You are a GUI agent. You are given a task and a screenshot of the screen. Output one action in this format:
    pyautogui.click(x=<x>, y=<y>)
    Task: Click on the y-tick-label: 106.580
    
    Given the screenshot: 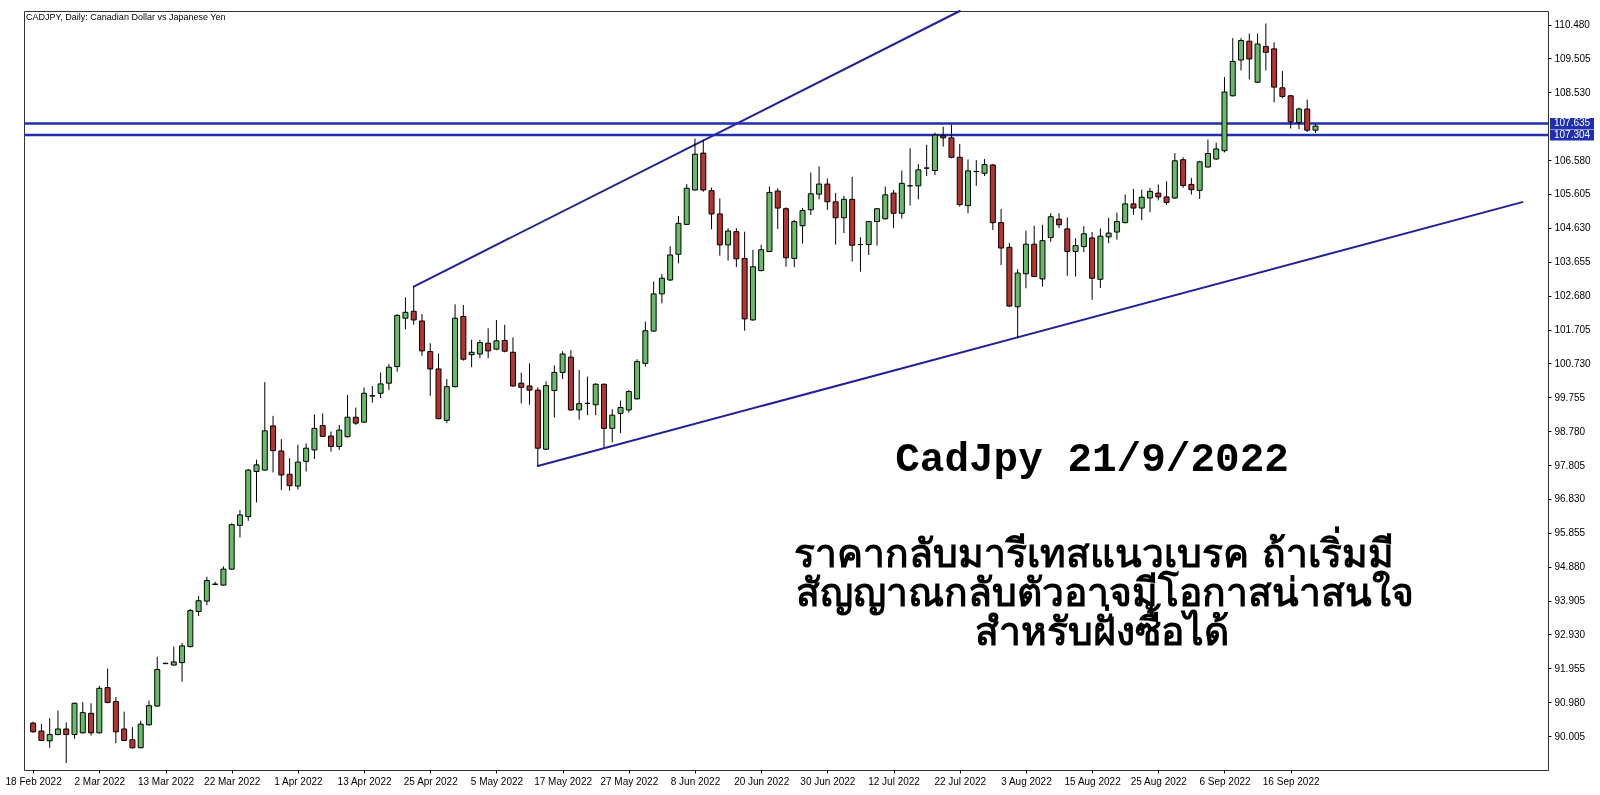 What is the action you would take?
    pyautogui.click(x=1573, y=160)
    